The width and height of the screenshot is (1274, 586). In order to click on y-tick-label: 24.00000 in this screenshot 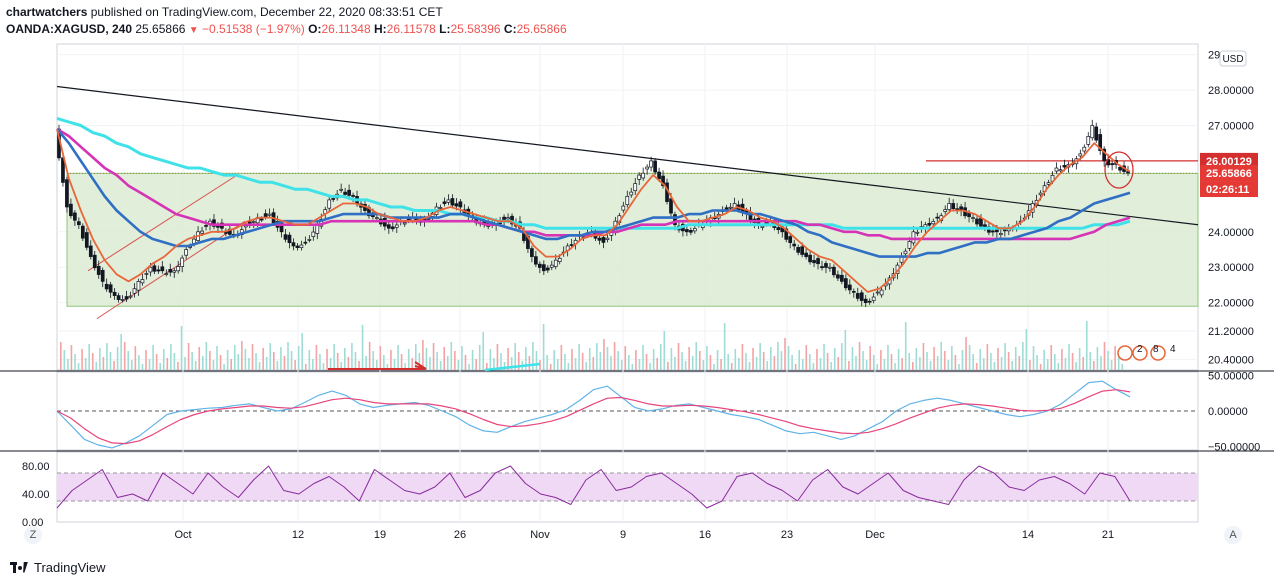, I will do `click(1231, 233)`.